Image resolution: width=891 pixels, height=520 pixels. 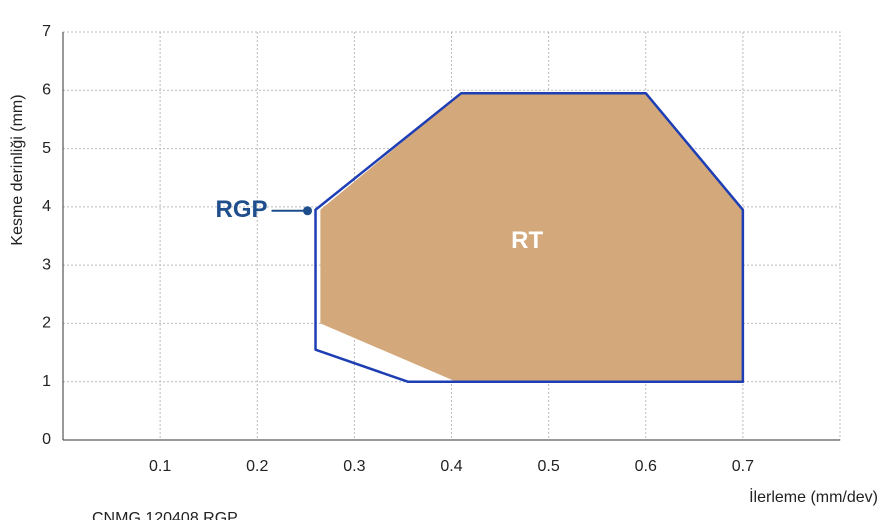 I want to click on x-tick-label: 0.1, so click(x=160, y=466).